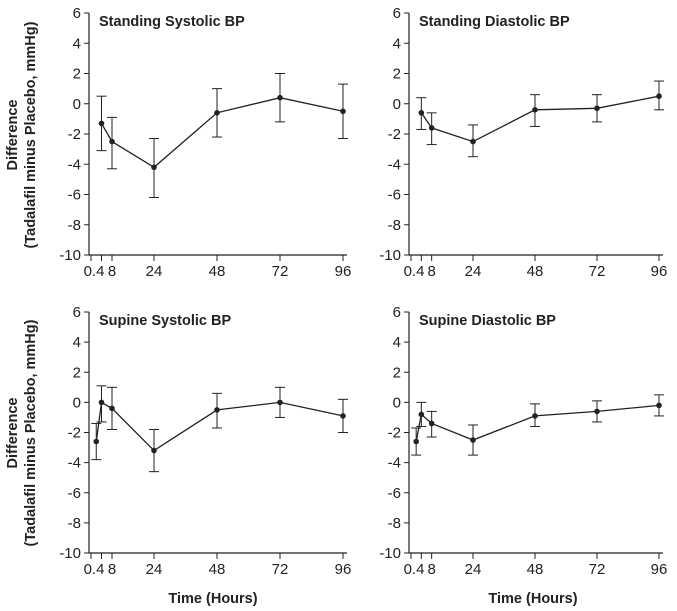 Image resolution: width=677 pixels, height=611 pixels. Describe the element at coordinates (212, 599) in the screenshot. I see `xlabel-left: Time (Hours)` at that location.